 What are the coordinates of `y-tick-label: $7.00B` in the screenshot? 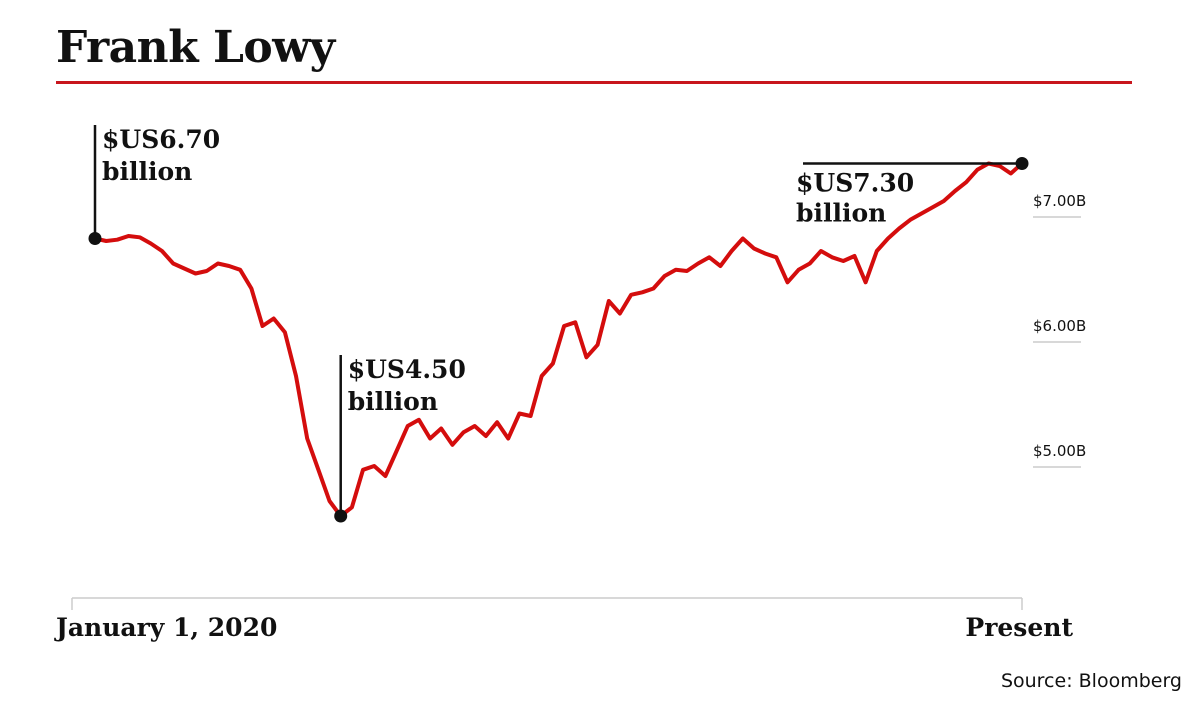 It's located at (1059, 201).